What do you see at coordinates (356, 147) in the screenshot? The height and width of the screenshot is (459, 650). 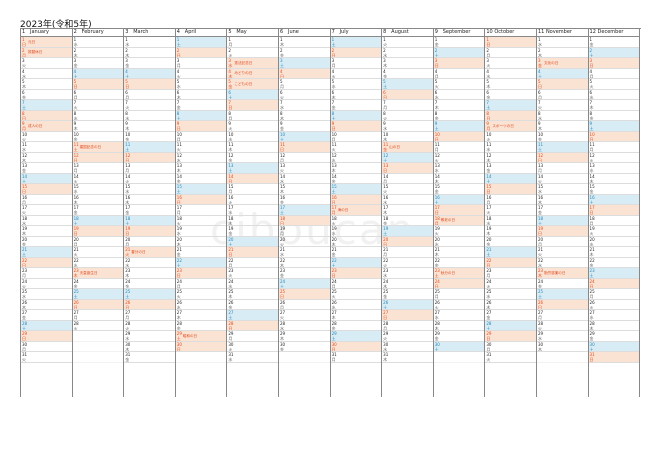 I see `day-cell: 11 火` at bounding box center [356, 147].